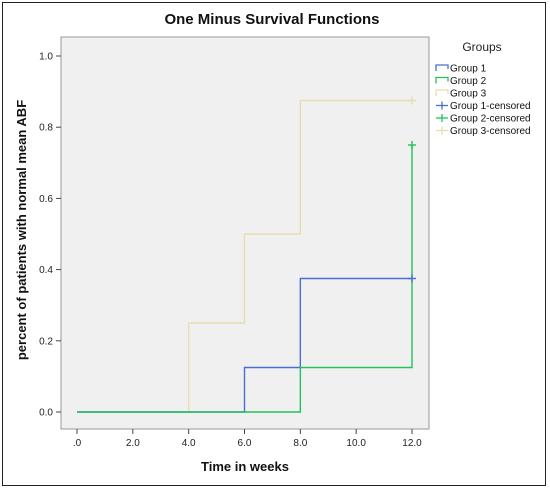  What do you see at coordinates (412, 278) in the screenshot?
I see `censor-mark-group-1-censored` at bounding box center [412, 278].